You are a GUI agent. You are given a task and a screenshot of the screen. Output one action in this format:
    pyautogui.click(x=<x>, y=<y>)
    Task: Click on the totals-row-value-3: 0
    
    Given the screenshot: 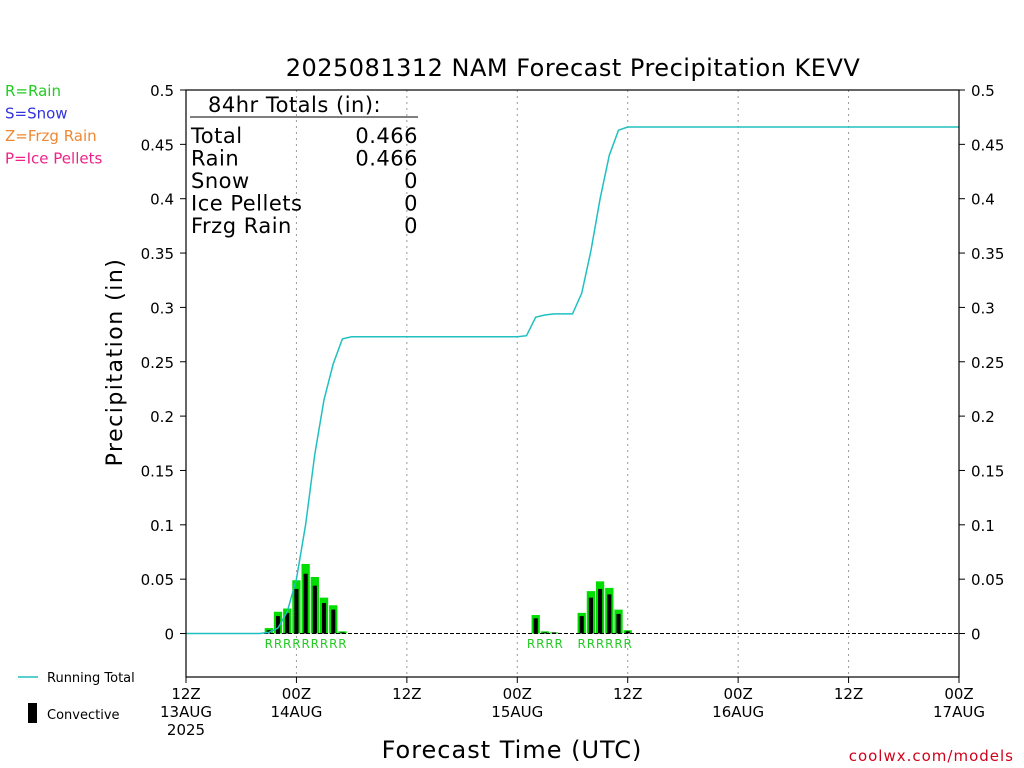 What is the action you would take?
    pyautogui.click(x=411, y=204)
    